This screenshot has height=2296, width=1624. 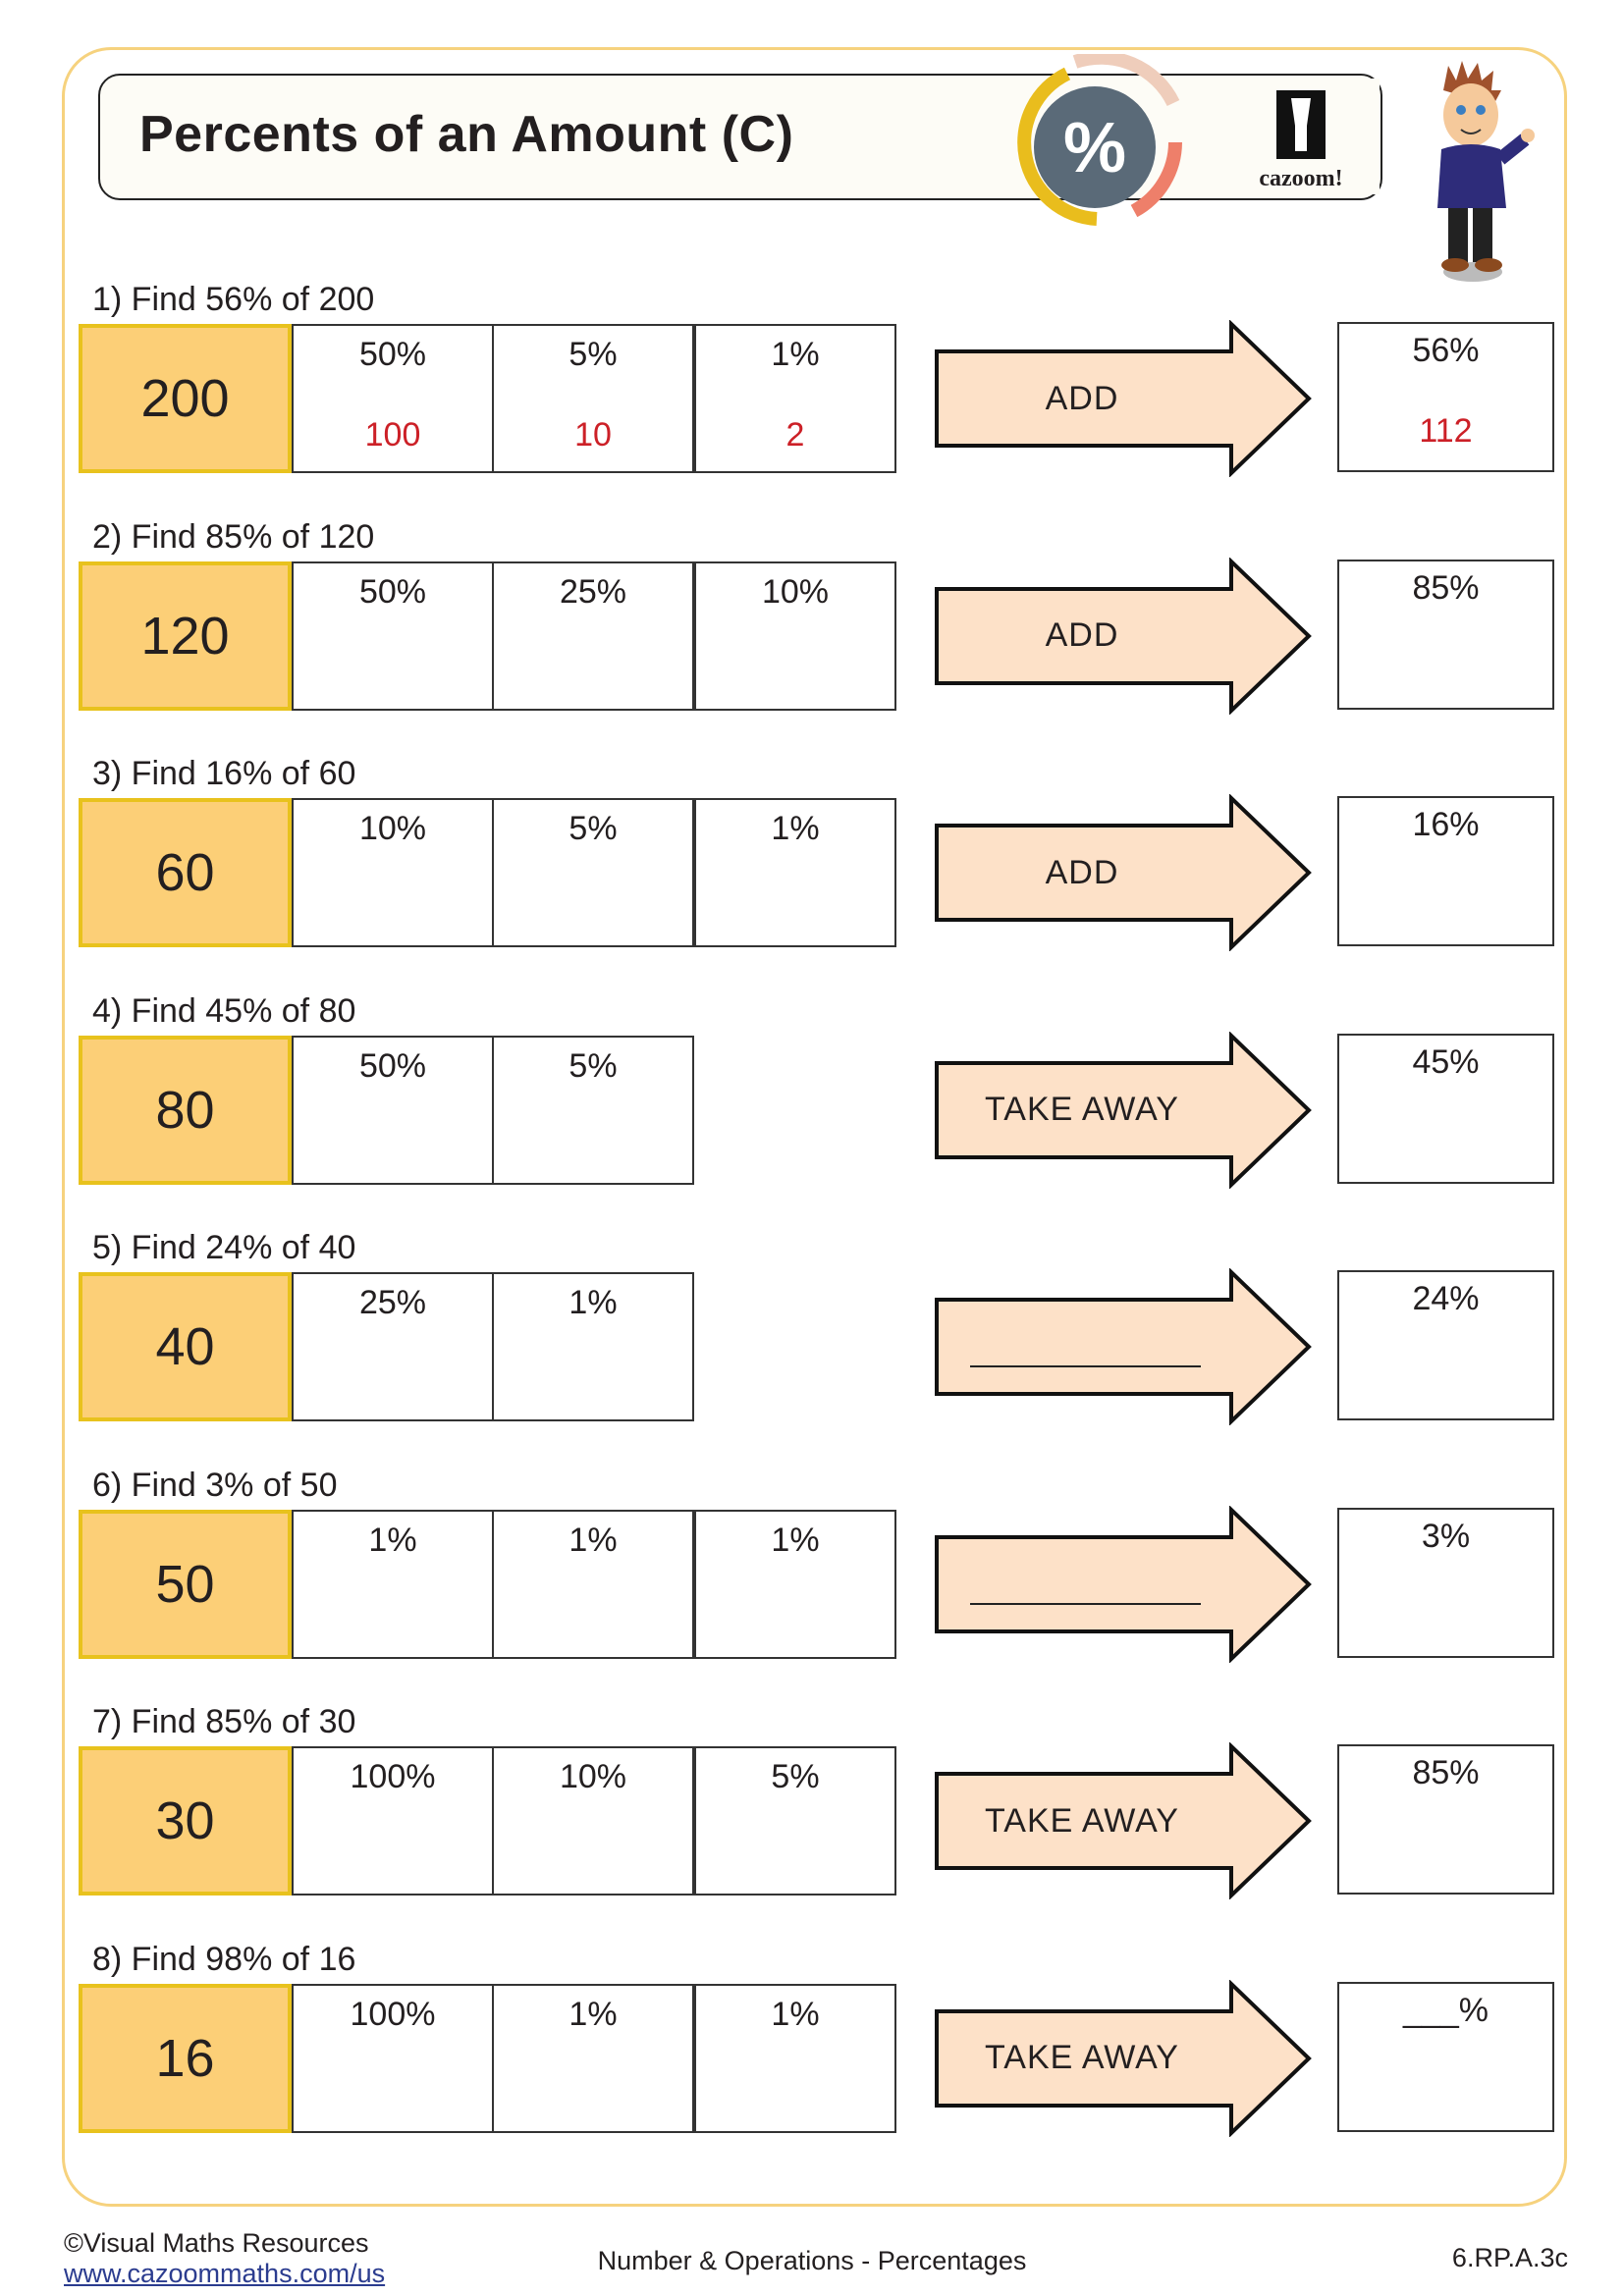 I want to click on logo-mark-icon, so click(x=1301, y=125).